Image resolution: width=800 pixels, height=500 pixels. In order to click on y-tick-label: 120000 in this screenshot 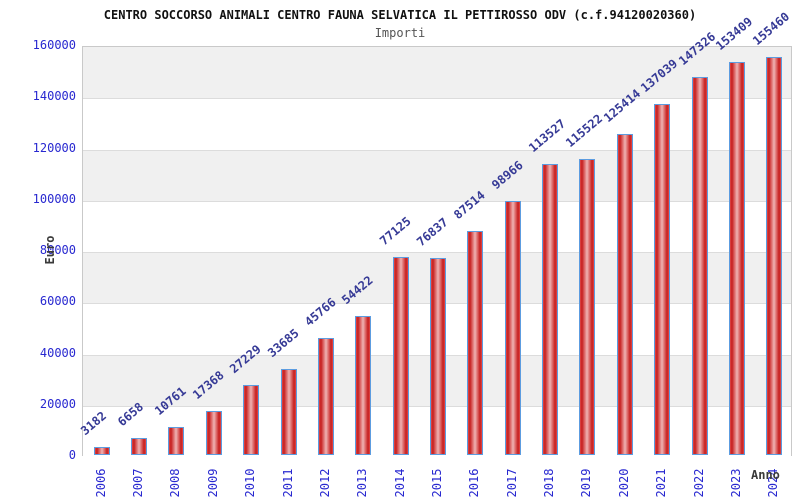, I will do `click(54, 147)`.